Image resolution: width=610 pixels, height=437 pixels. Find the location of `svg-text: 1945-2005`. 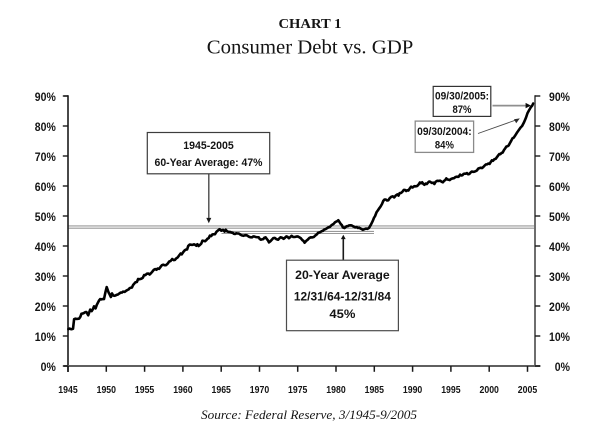

svg-text: 1945-2005 is located at coordinates (208, 146).